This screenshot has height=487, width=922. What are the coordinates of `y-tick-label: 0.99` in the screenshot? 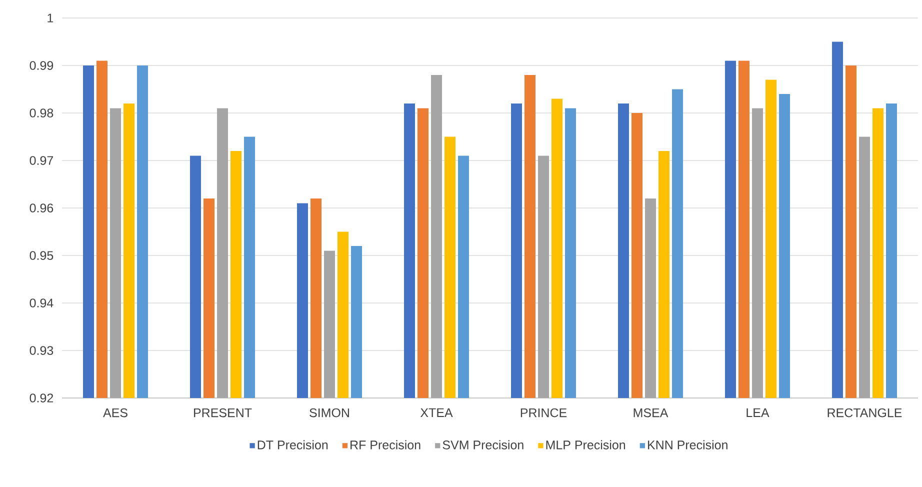 It's located at (42, 65).